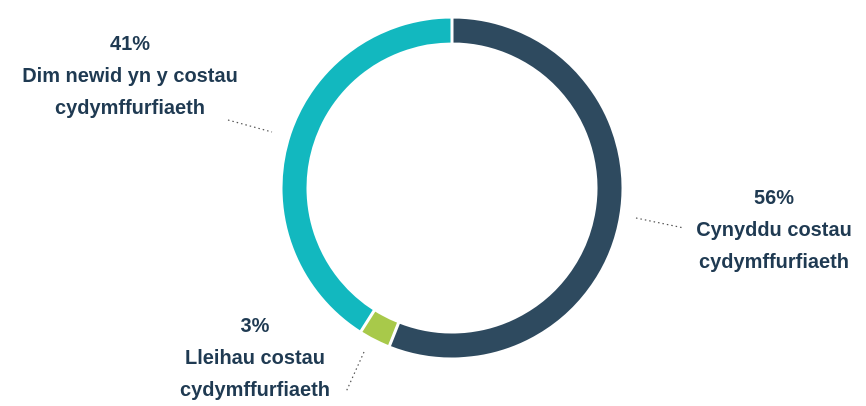 The height and width of the screenshot is (406, 866). What do you see at coordinates (379, 328) in the screenshot?
I see `donut-slice` at bounding box center [379, 328].